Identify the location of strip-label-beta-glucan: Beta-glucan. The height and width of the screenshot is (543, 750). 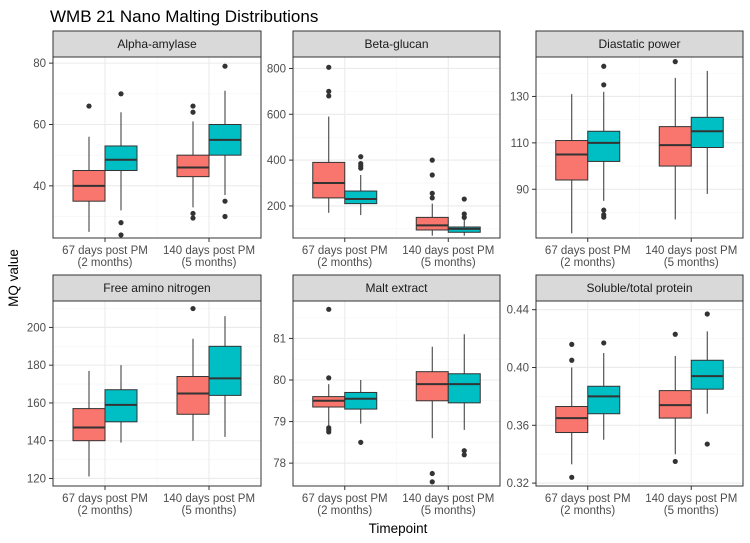
(396, 44).